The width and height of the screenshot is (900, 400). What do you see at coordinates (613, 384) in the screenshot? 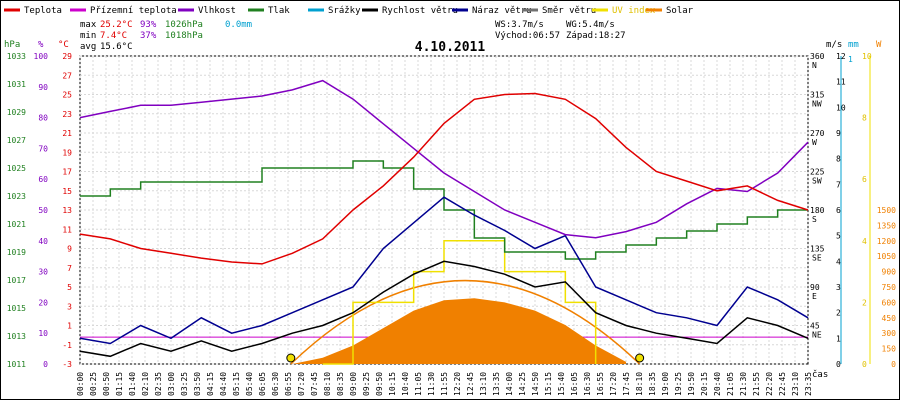
I see `x-tick-label: 17:20` at bounding box center [613, 384].